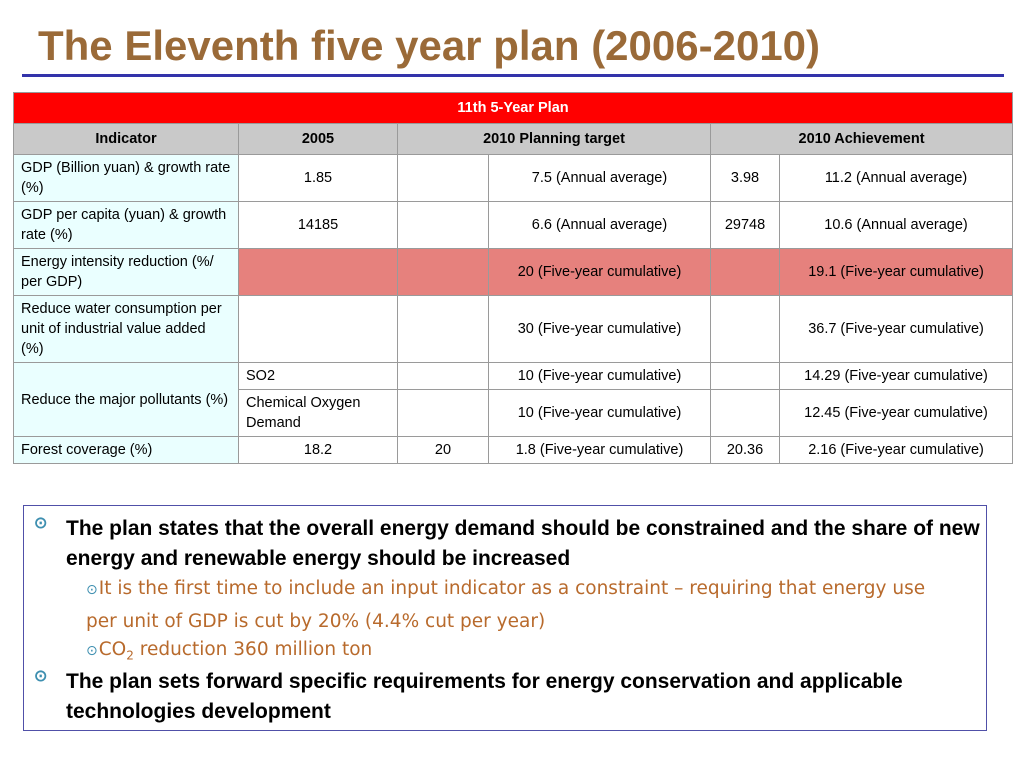 Image resolution: width=1024 pixels, height=768 pixels. What do you see at coordinates (896, 178) in the screenshot?
I see `achievement-cell-b: 11.2 (Annual average)` at bounding box center [896, 178].